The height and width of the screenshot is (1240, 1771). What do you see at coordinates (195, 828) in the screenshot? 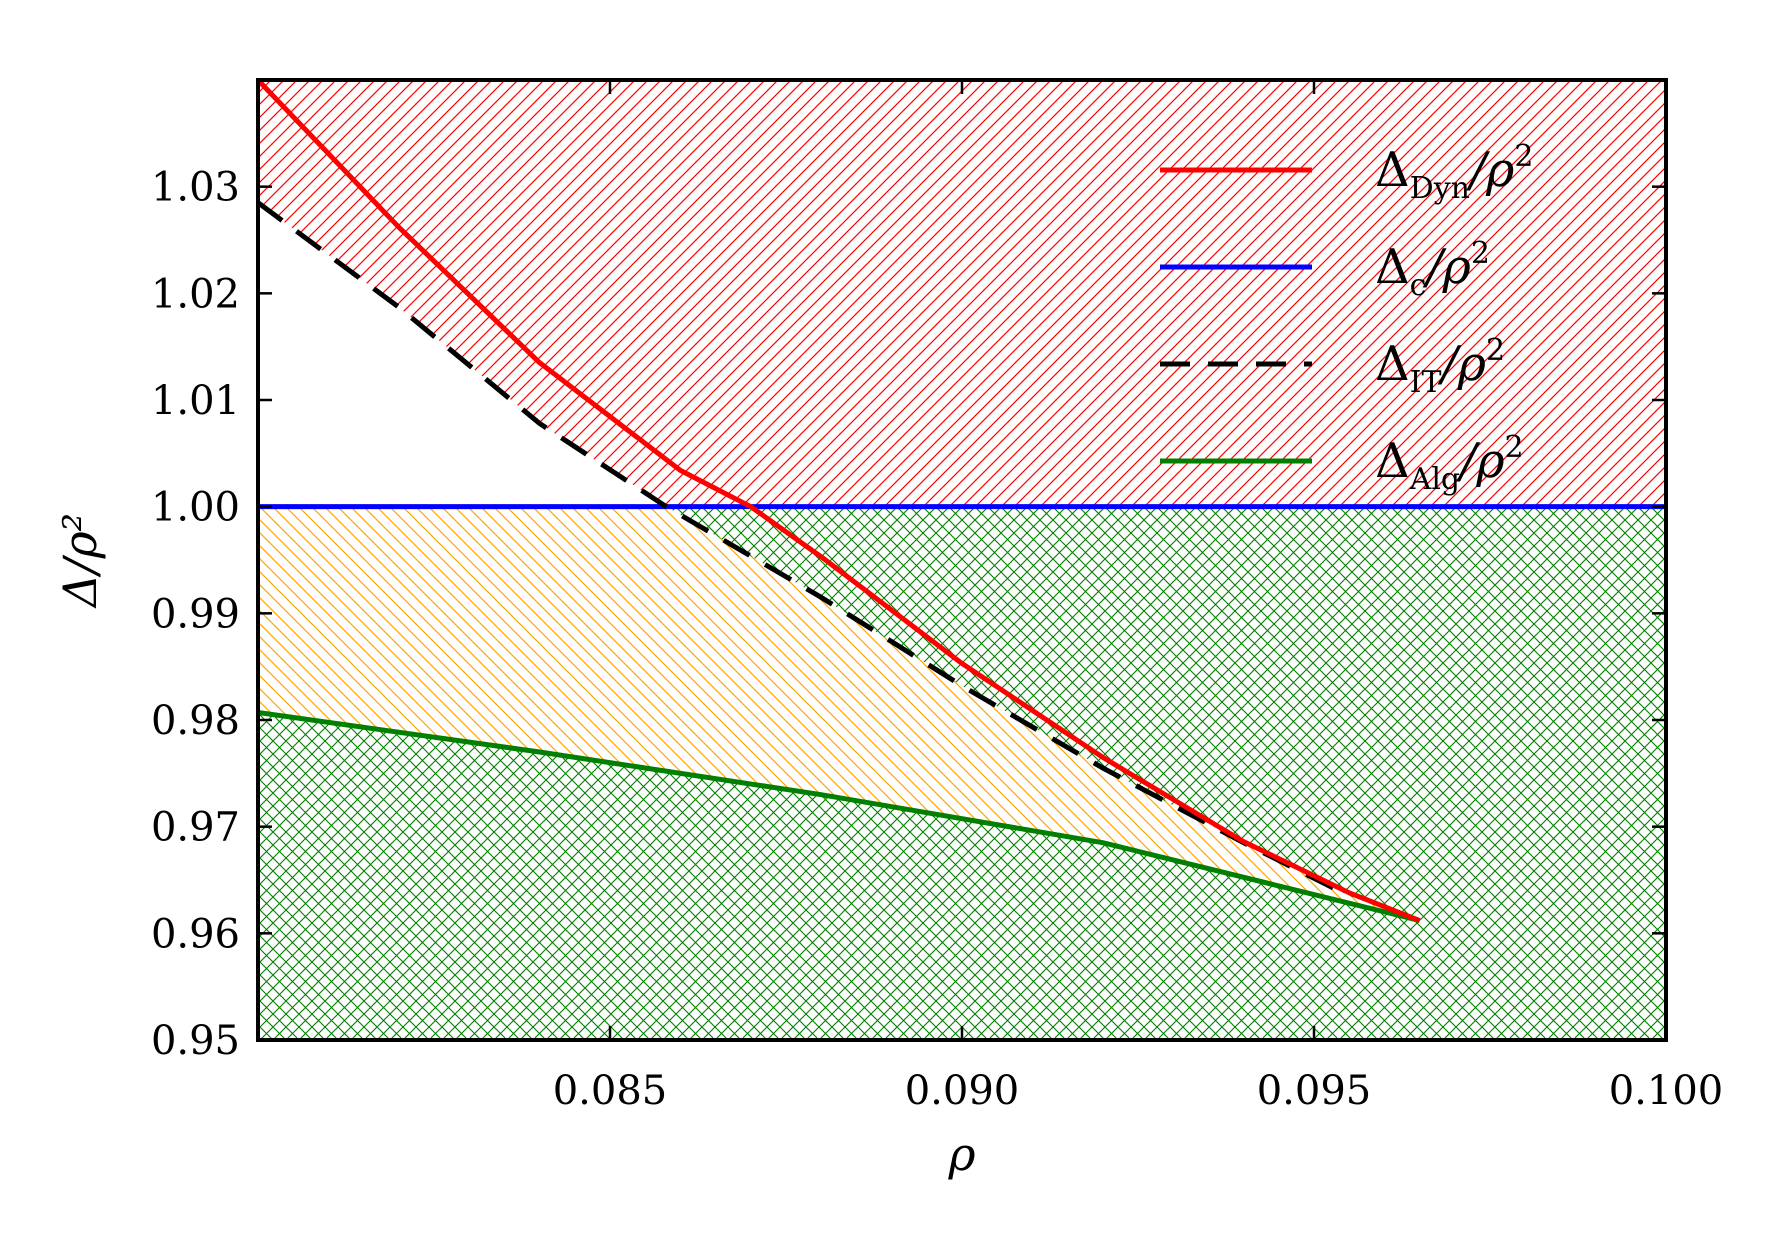
I see `y-tick-label: 0.97` at bounding box center [195, 828].